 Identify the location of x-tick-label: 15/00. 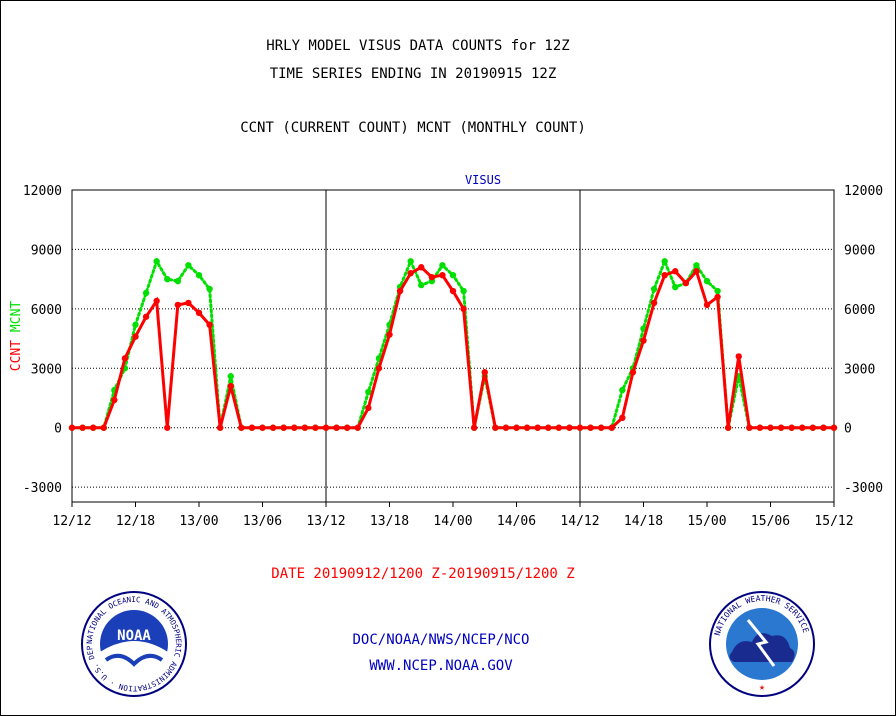
(706, 521).